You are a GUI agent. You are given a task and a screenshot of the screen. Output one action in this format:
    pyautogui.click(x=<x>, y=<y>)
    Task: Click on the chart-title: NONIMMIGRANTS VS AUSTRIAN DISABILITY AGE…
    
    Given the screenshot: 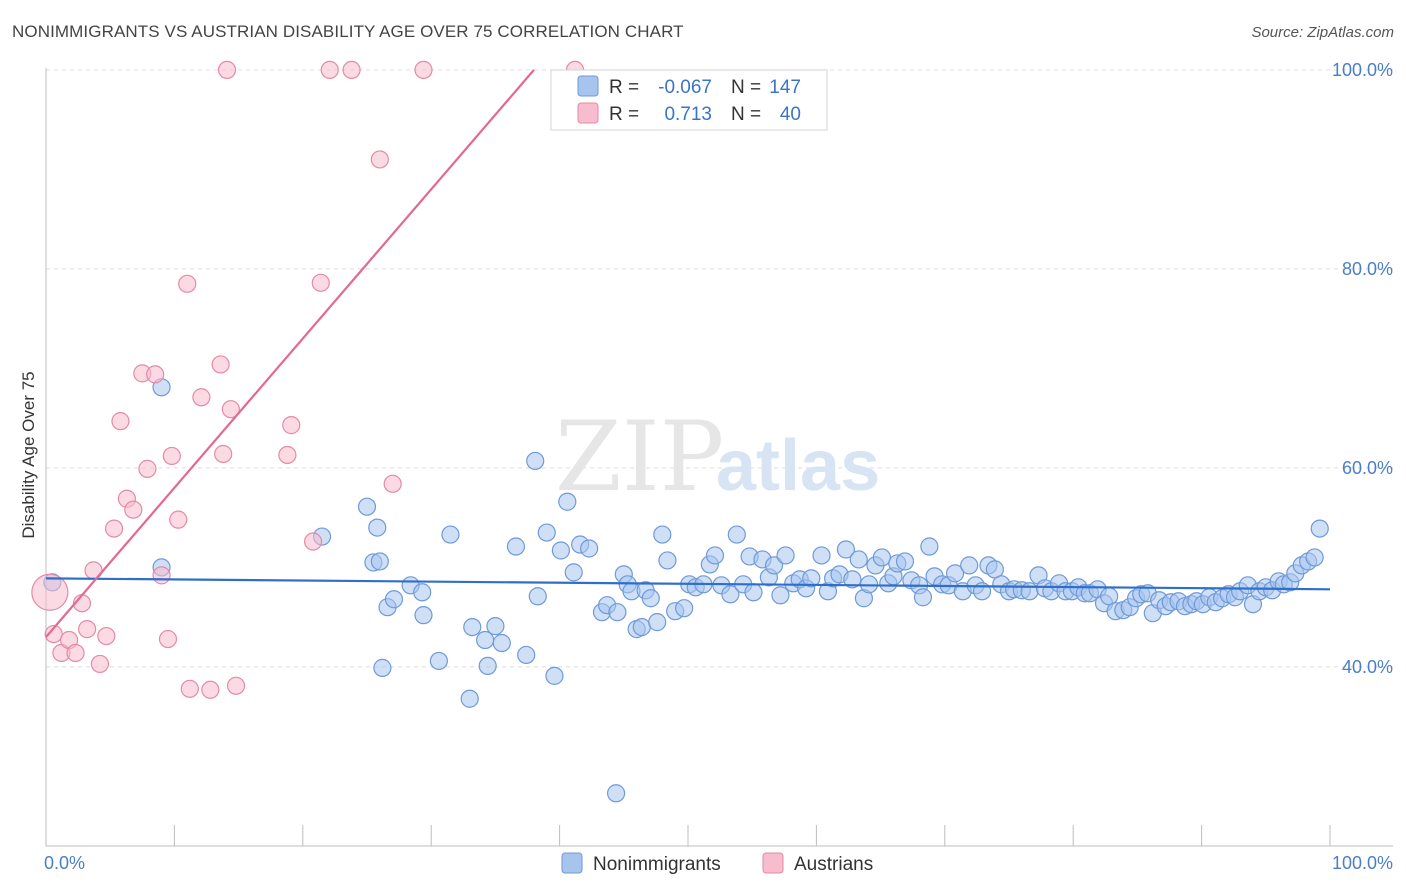 What is the action you would take?
    pyautogui.click(x=348, y=31)
    